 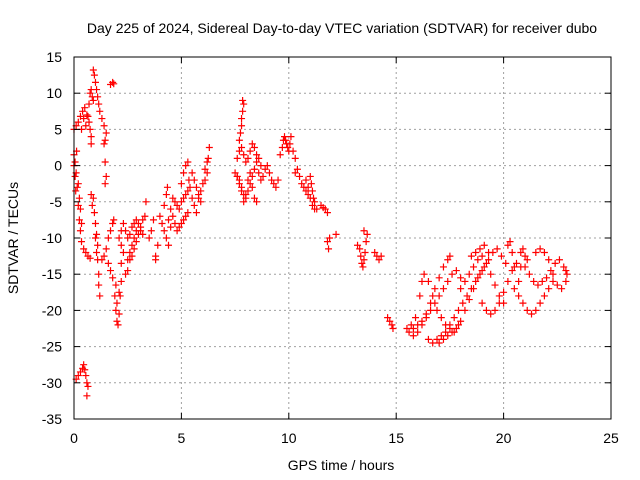 What do you see at coordinates (52, 347) in the screenshot?
I see `y-tick-label: -25` at bounding box center [52, 347].